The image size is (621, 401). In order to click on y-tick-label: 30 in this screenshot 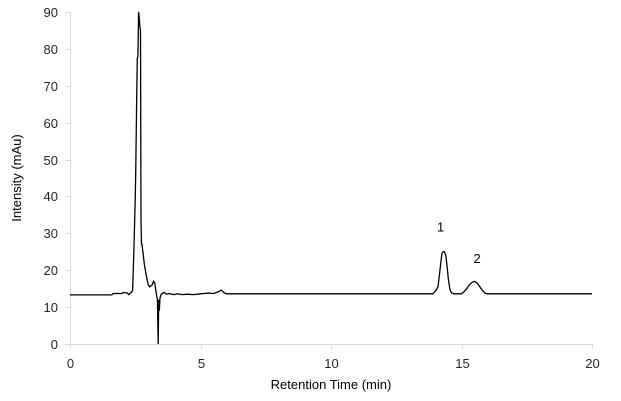, I will do `click(51, 233)`.